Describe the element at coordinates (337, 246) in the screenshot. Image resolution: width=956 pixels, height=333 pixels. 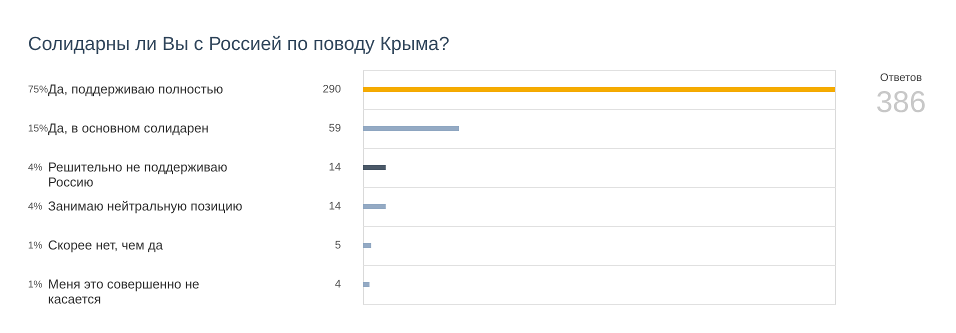
I see `data-label: 5` at that location.